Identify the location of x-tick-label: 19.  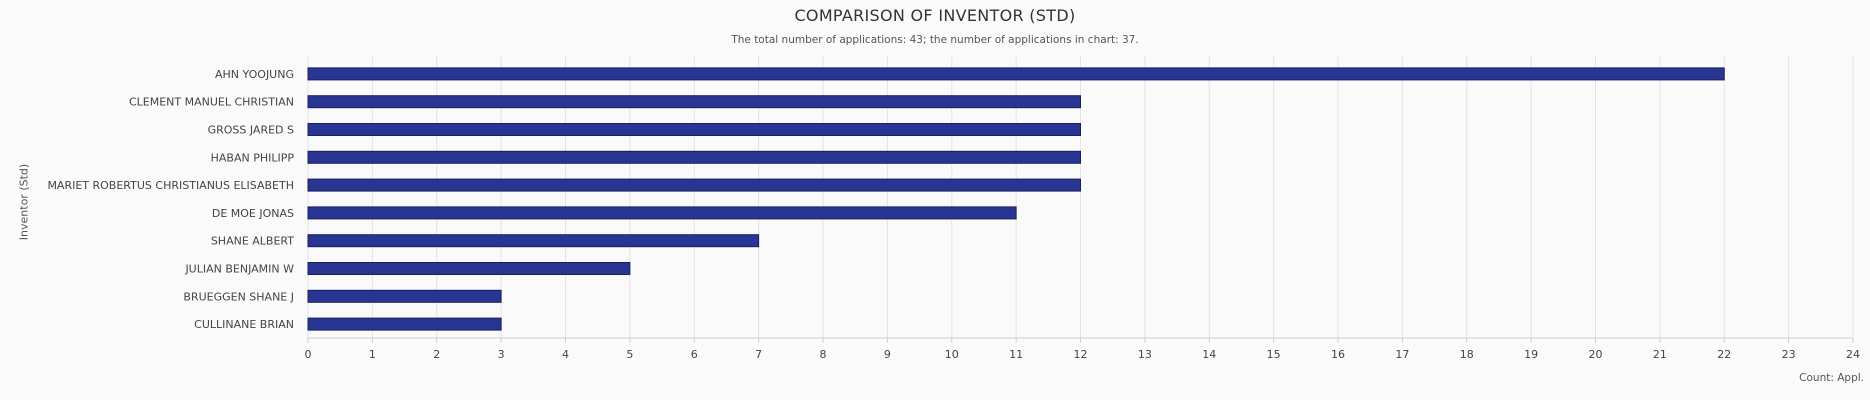
(1531, 354).